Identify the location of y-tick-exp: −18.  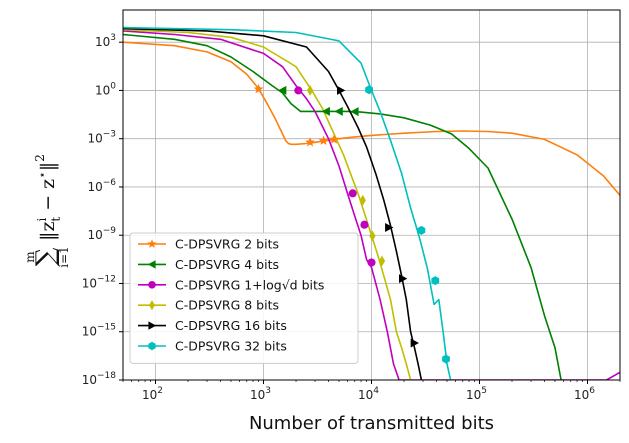
(106, 376).